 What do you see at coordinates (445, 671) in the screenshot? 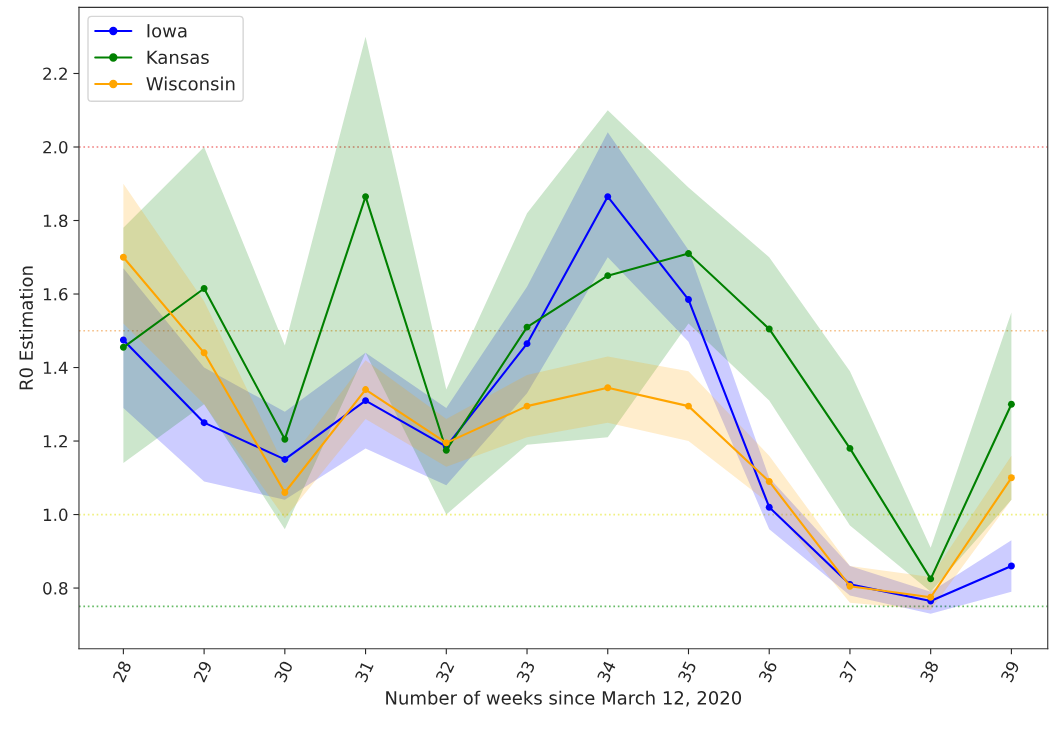
I see `x-tick-label: 32` at bounding box center [445, 671].